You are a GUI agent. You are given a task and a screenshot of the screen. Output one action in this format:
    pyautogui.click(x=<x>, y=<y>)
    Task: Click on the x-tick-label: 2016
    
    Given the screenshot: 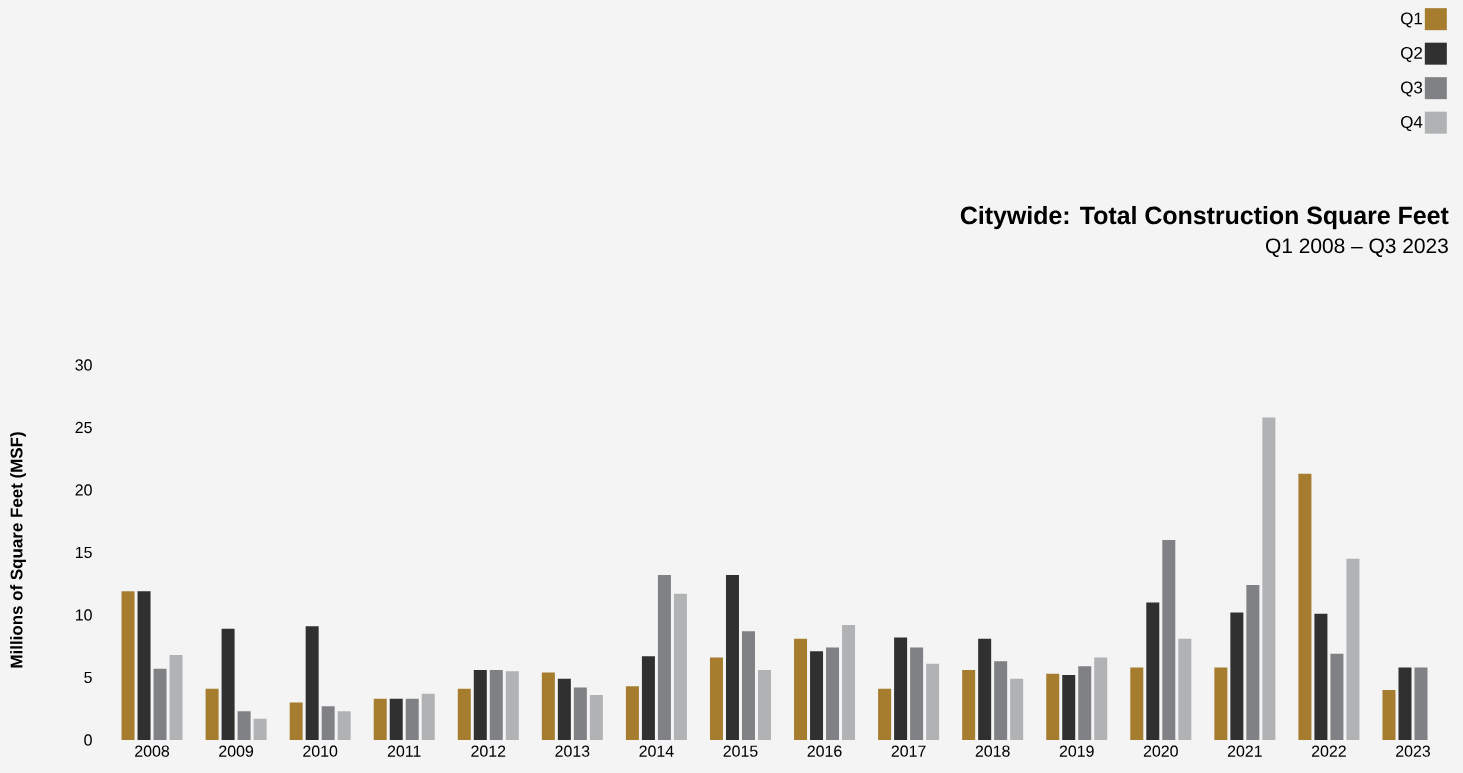 What is the action you would take?
    pyautogui.click(x=824, y=751)
    